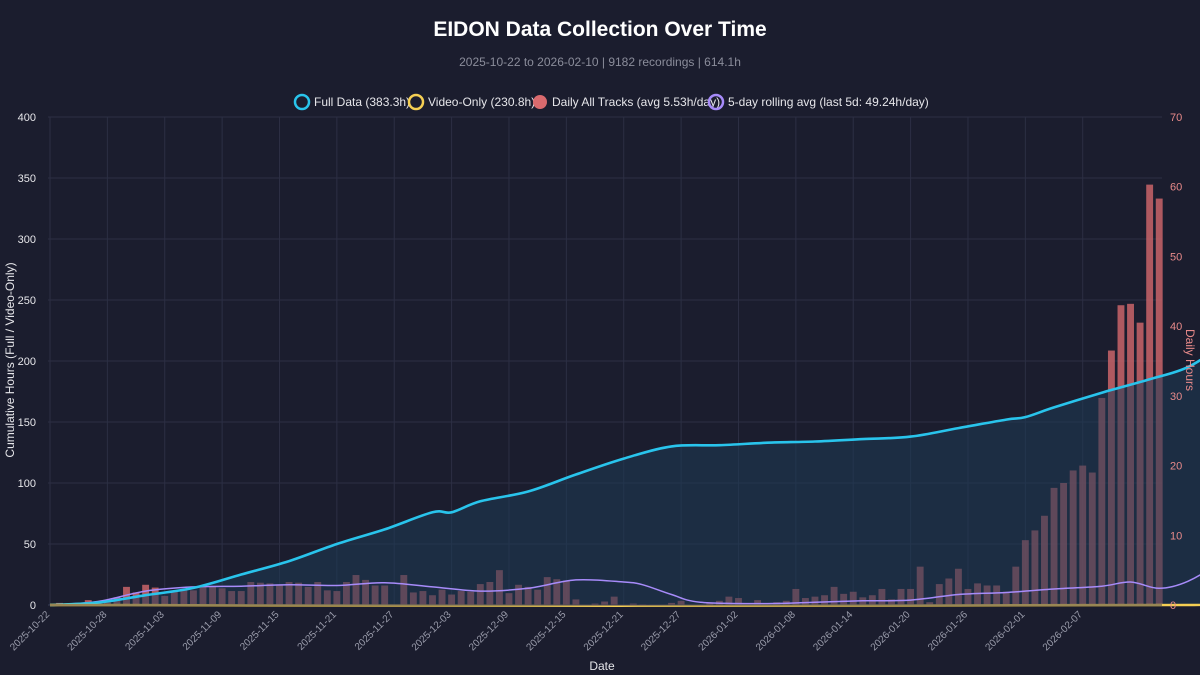 This screenshot has width=1200, height=675. I want to click on x-tick-label: 2025-11-09, so click(203, 631).